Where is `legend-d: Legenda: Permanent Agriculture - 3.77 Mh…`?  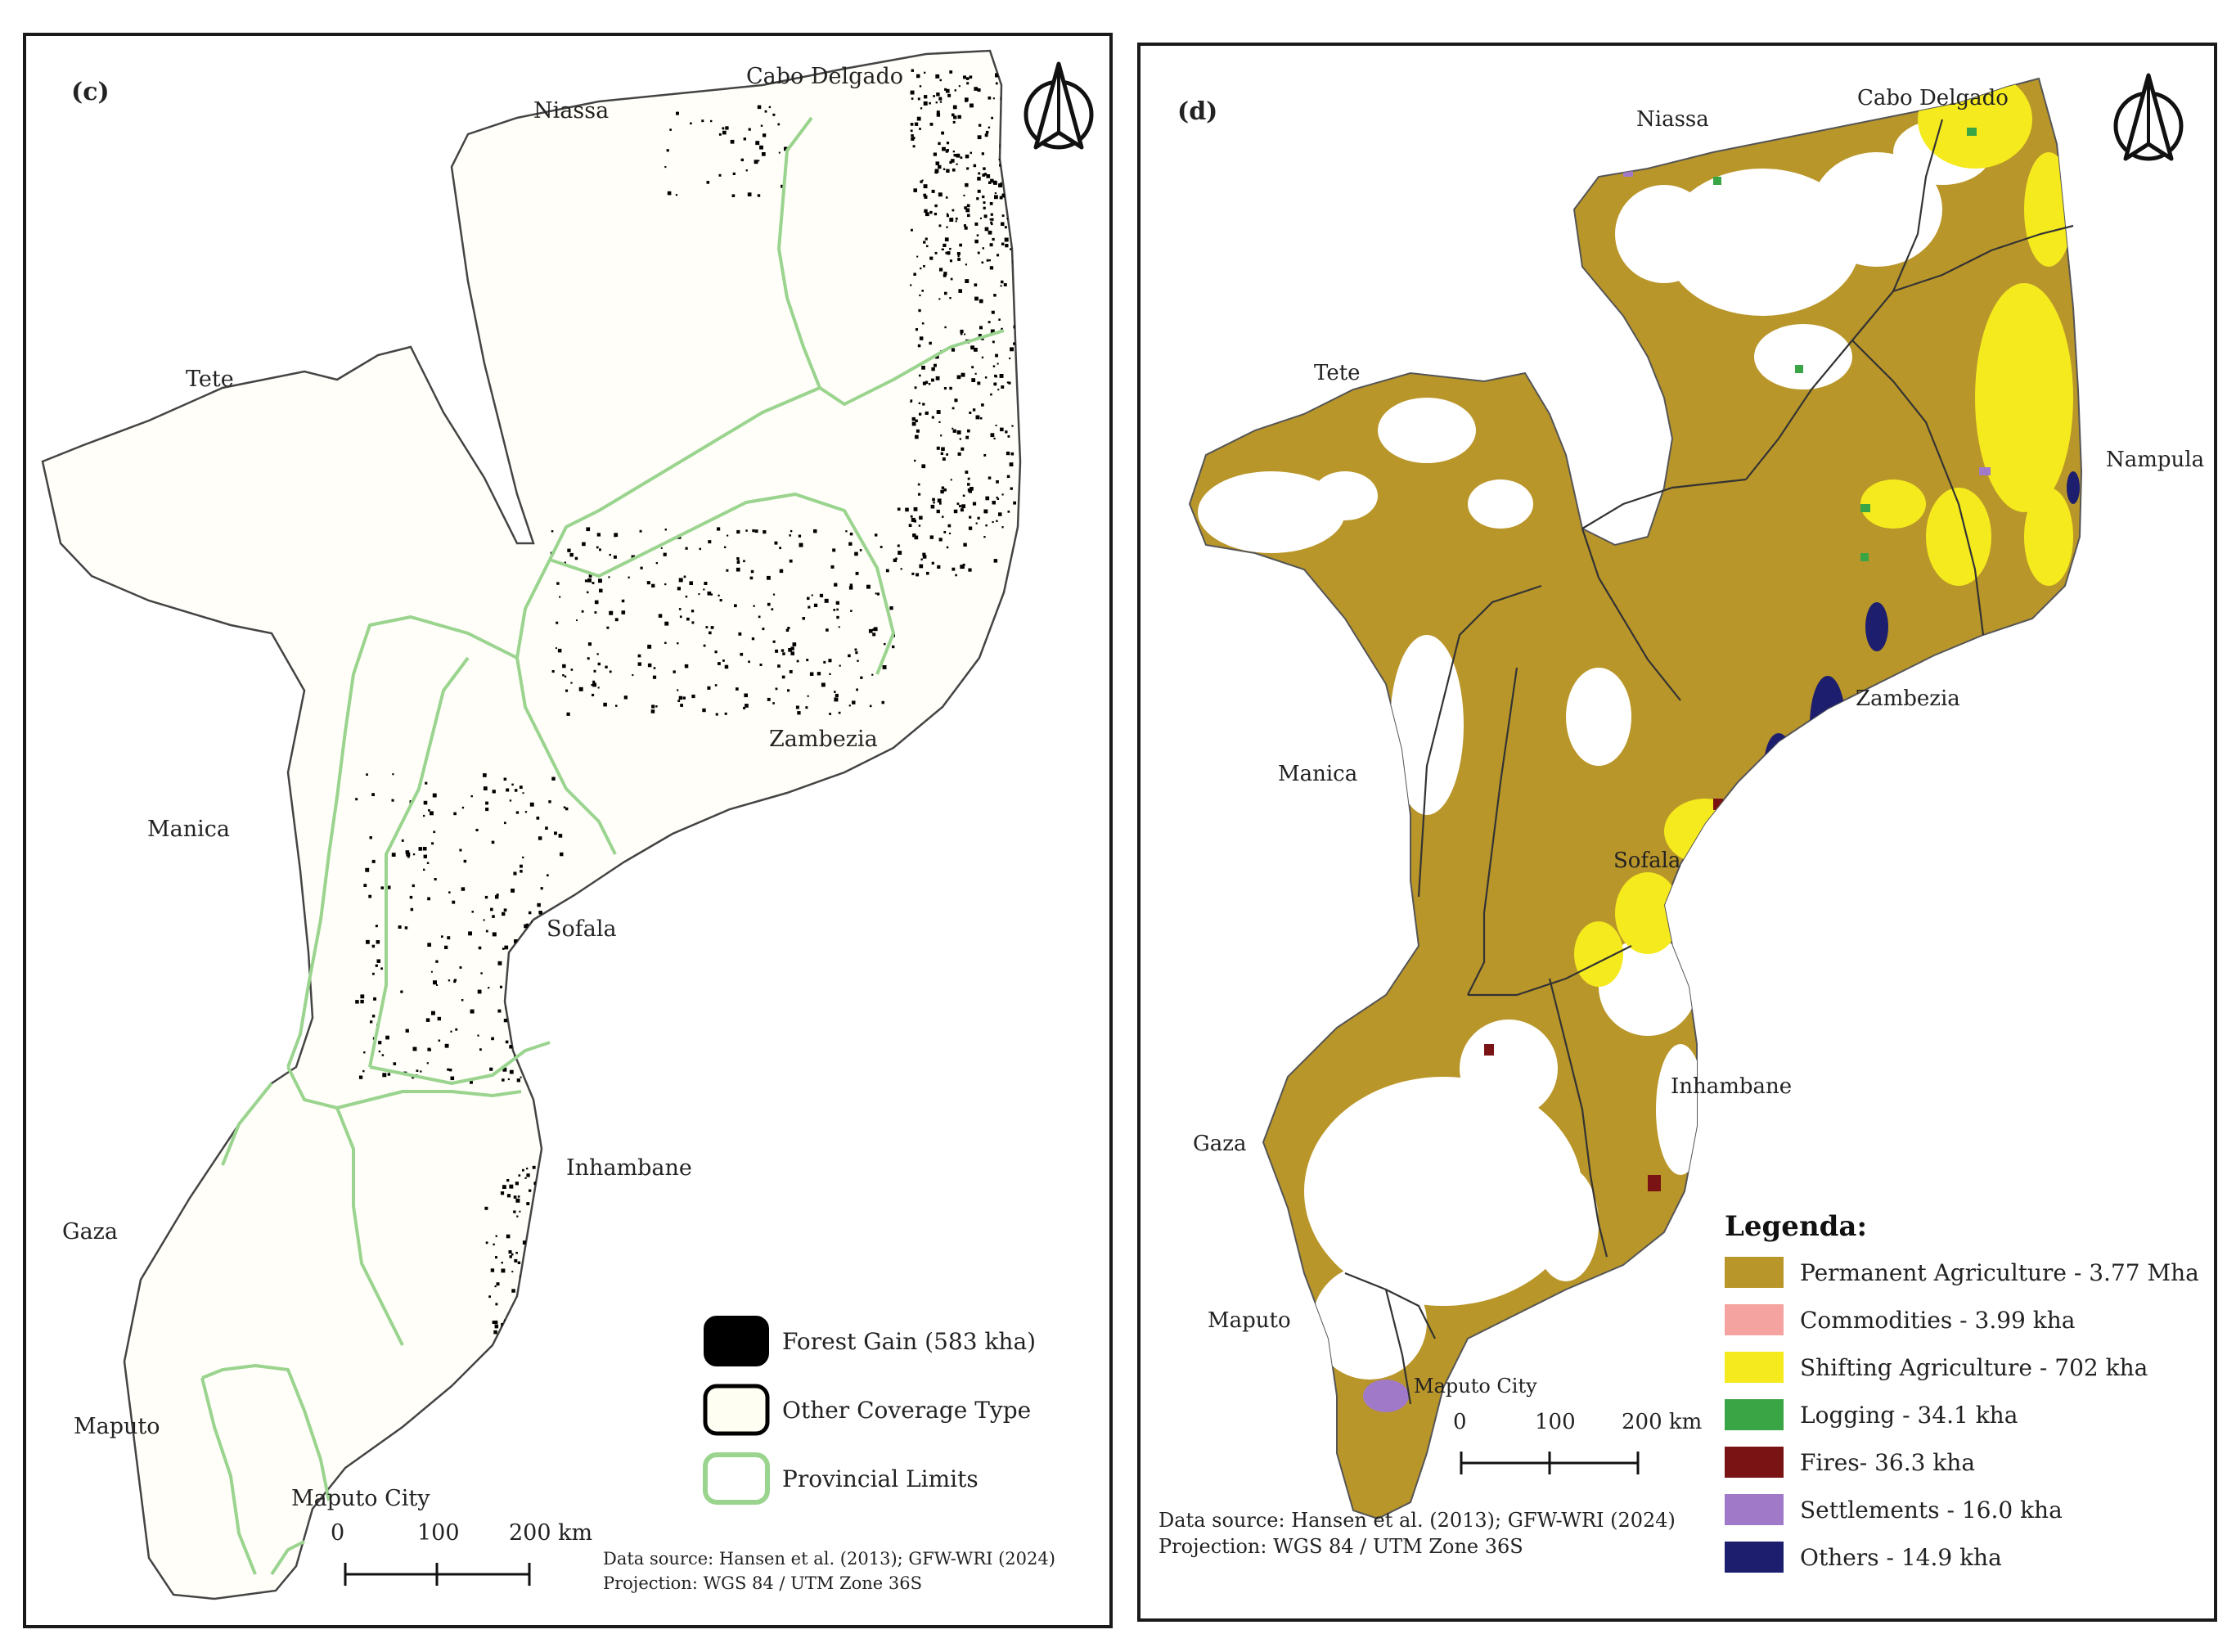 legend-d: Legenda: Permanent Agriculture - 3.77 Mh… is located at coordinates (1962, 1391).